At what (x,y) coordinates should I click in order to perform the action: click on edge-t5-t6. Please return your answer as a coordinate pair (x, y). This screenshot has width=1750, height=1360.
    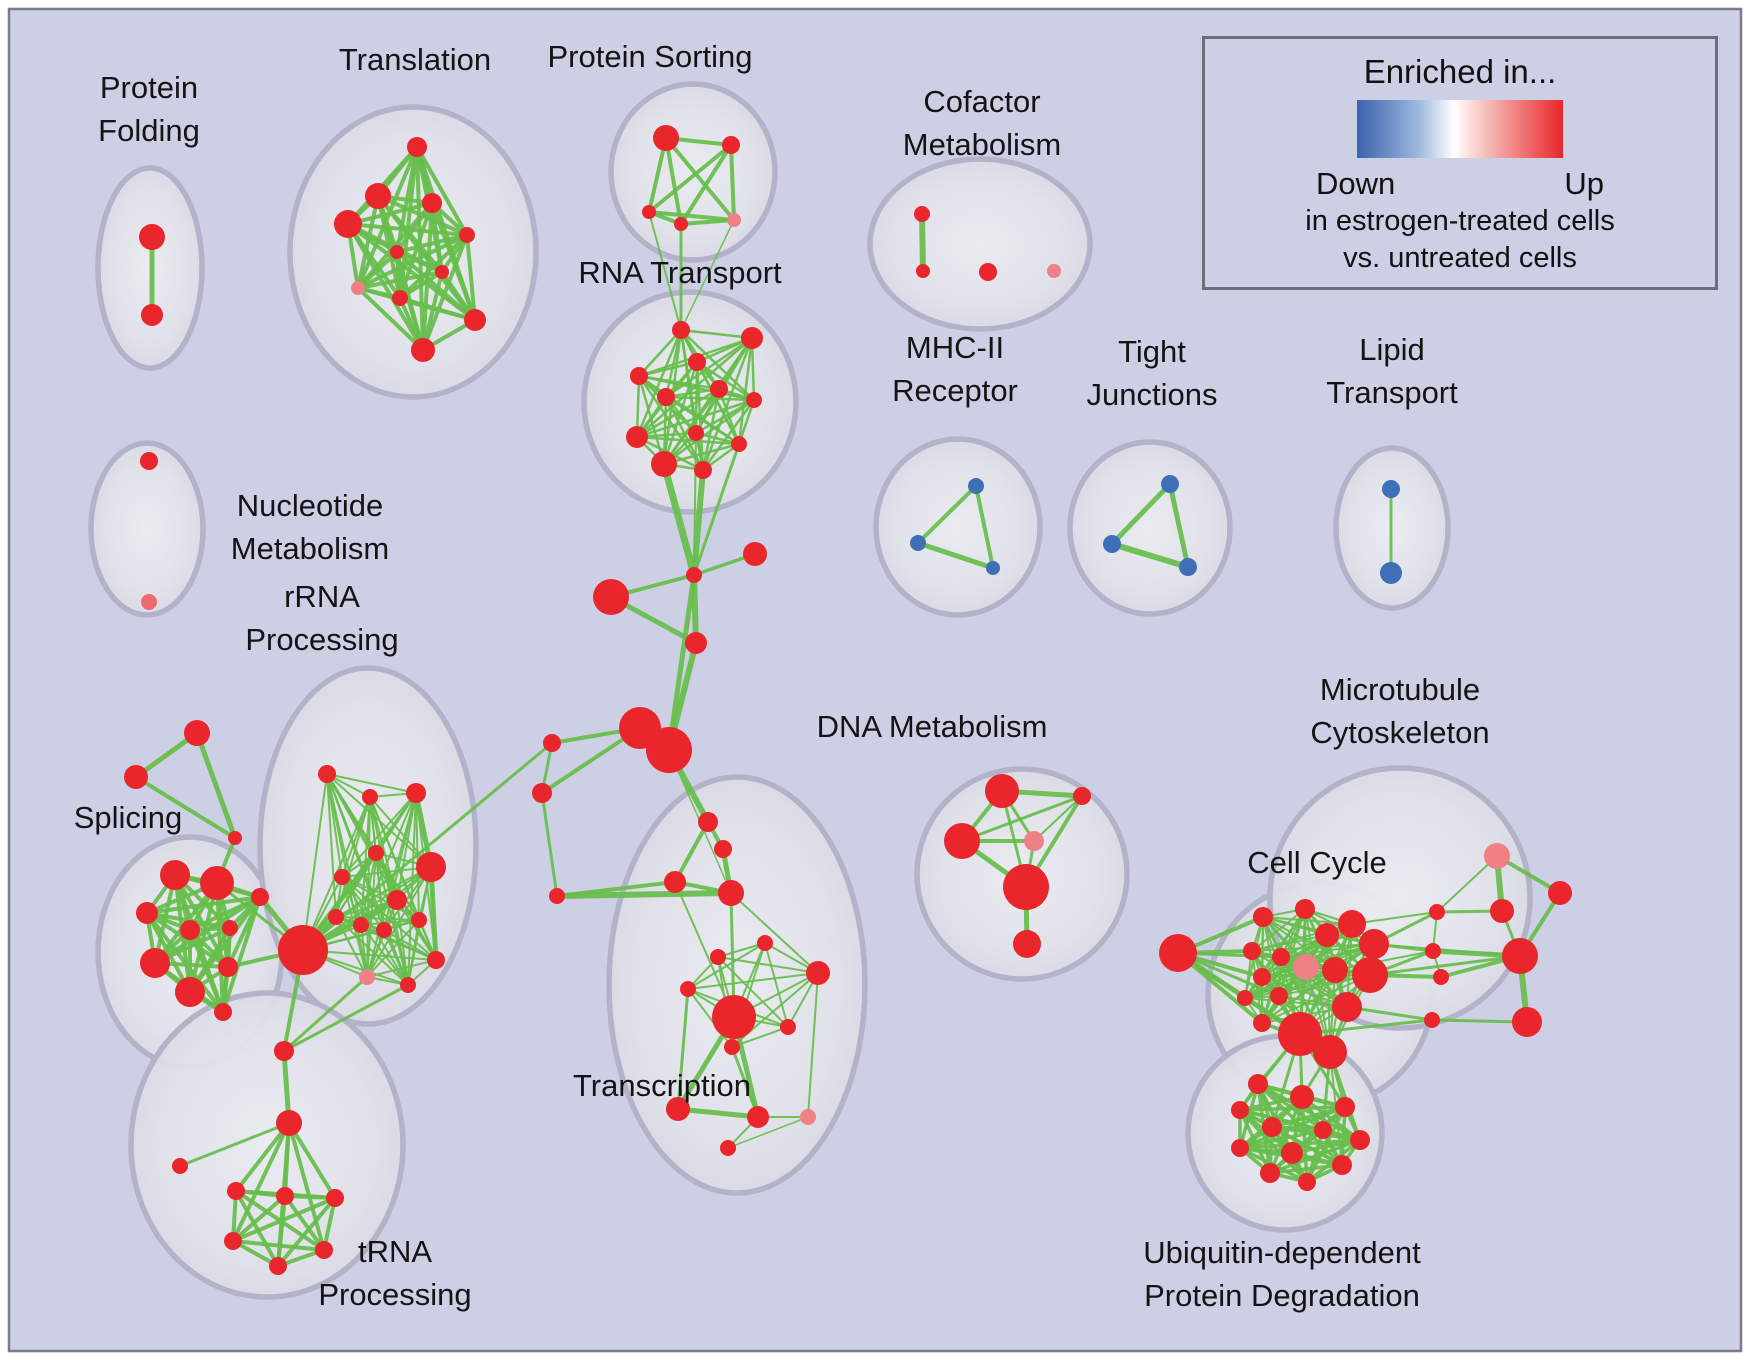
    Looking at the image, I should click on (432, 243).